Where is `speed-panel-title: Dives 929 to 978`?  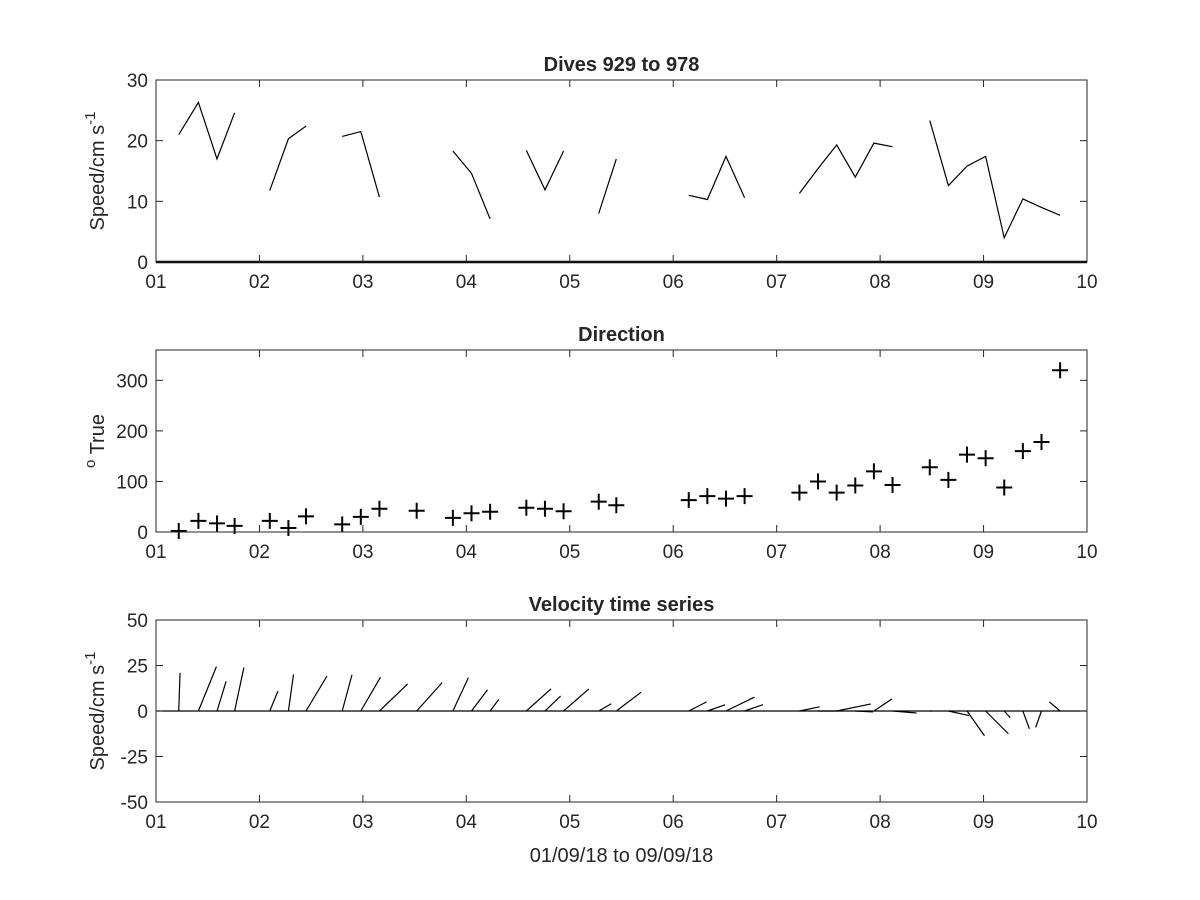
speed-panel-title: Dives 929 to 978 is located at coordinates (622, 65).